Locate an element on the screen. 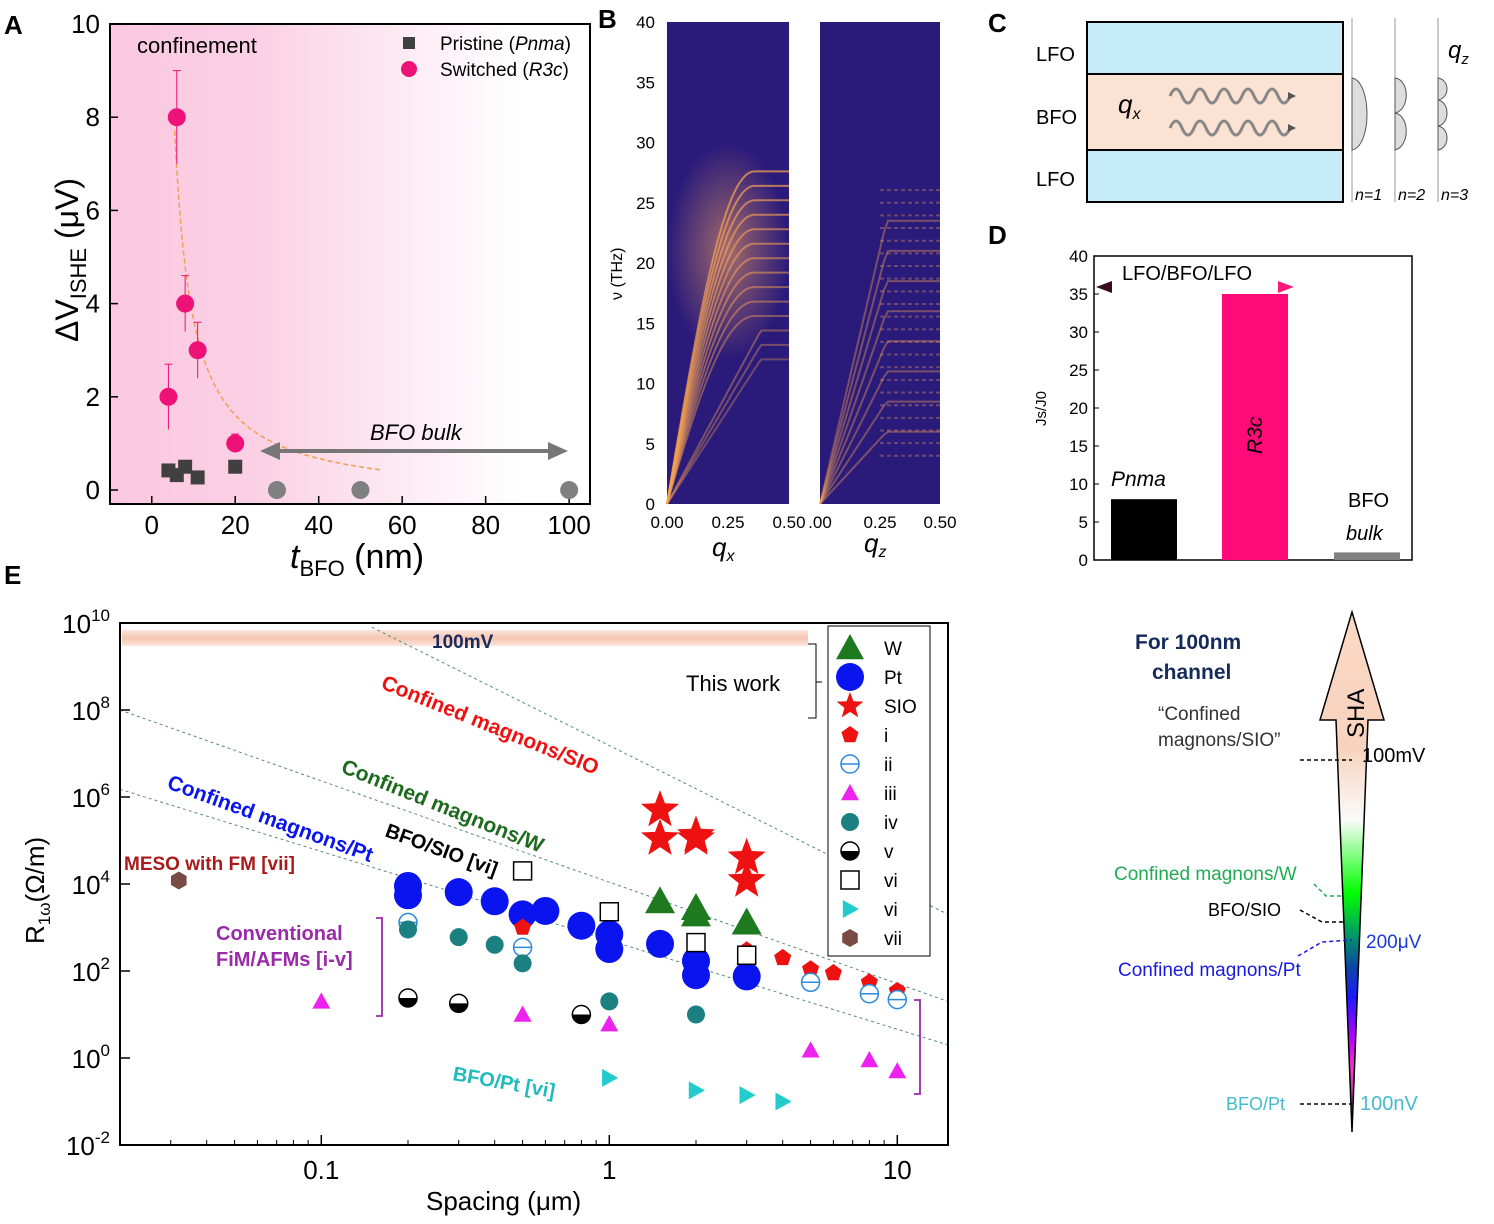 Image resolution: width=1494 pixels, height=1224 pixels. bar-label-r3c: R3c is located at coordinates (1255, 435).